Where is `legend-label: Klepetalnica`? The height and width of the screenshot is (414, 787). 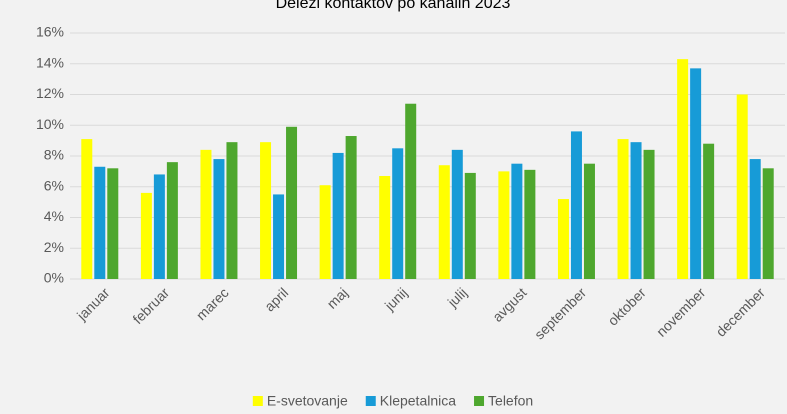 legend-label: Klepetalnica is located at coordinates (418, 401).